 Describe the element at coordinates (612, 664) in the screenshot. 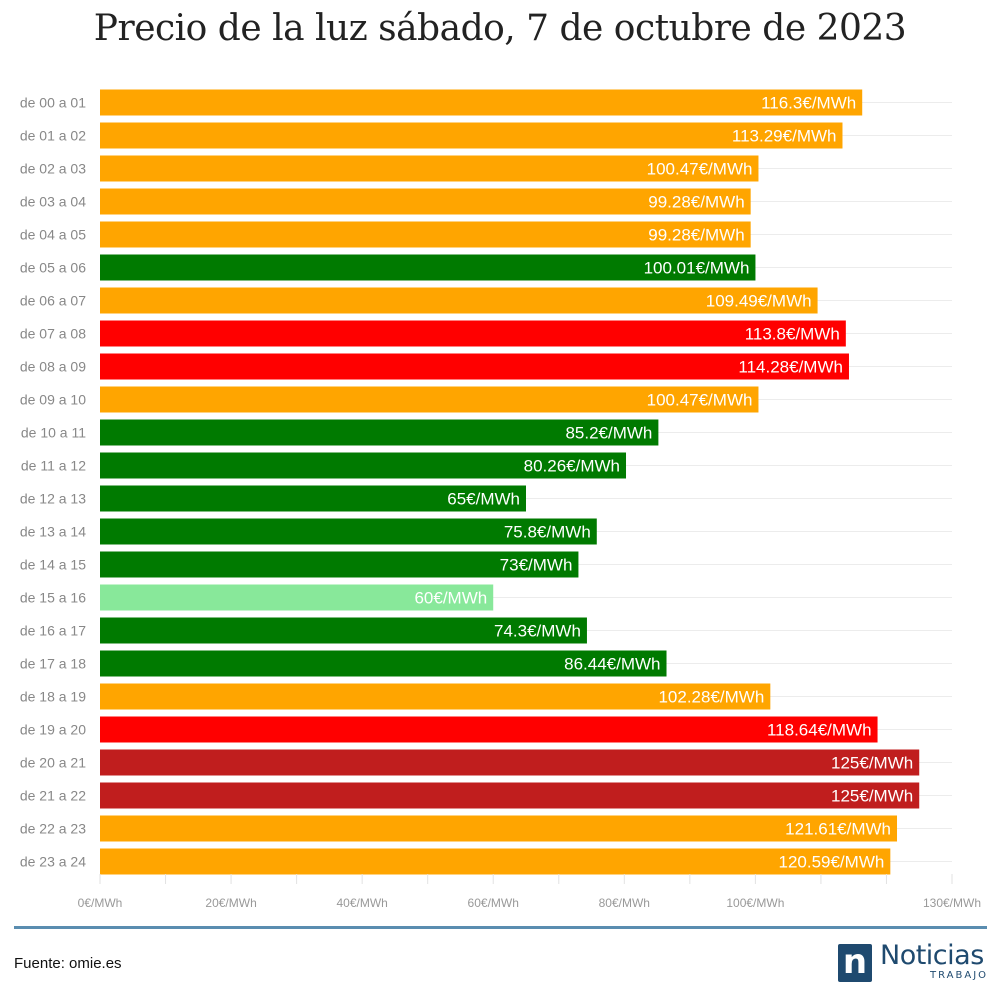

I see `value-label: 86.44€/MWh` at that location.